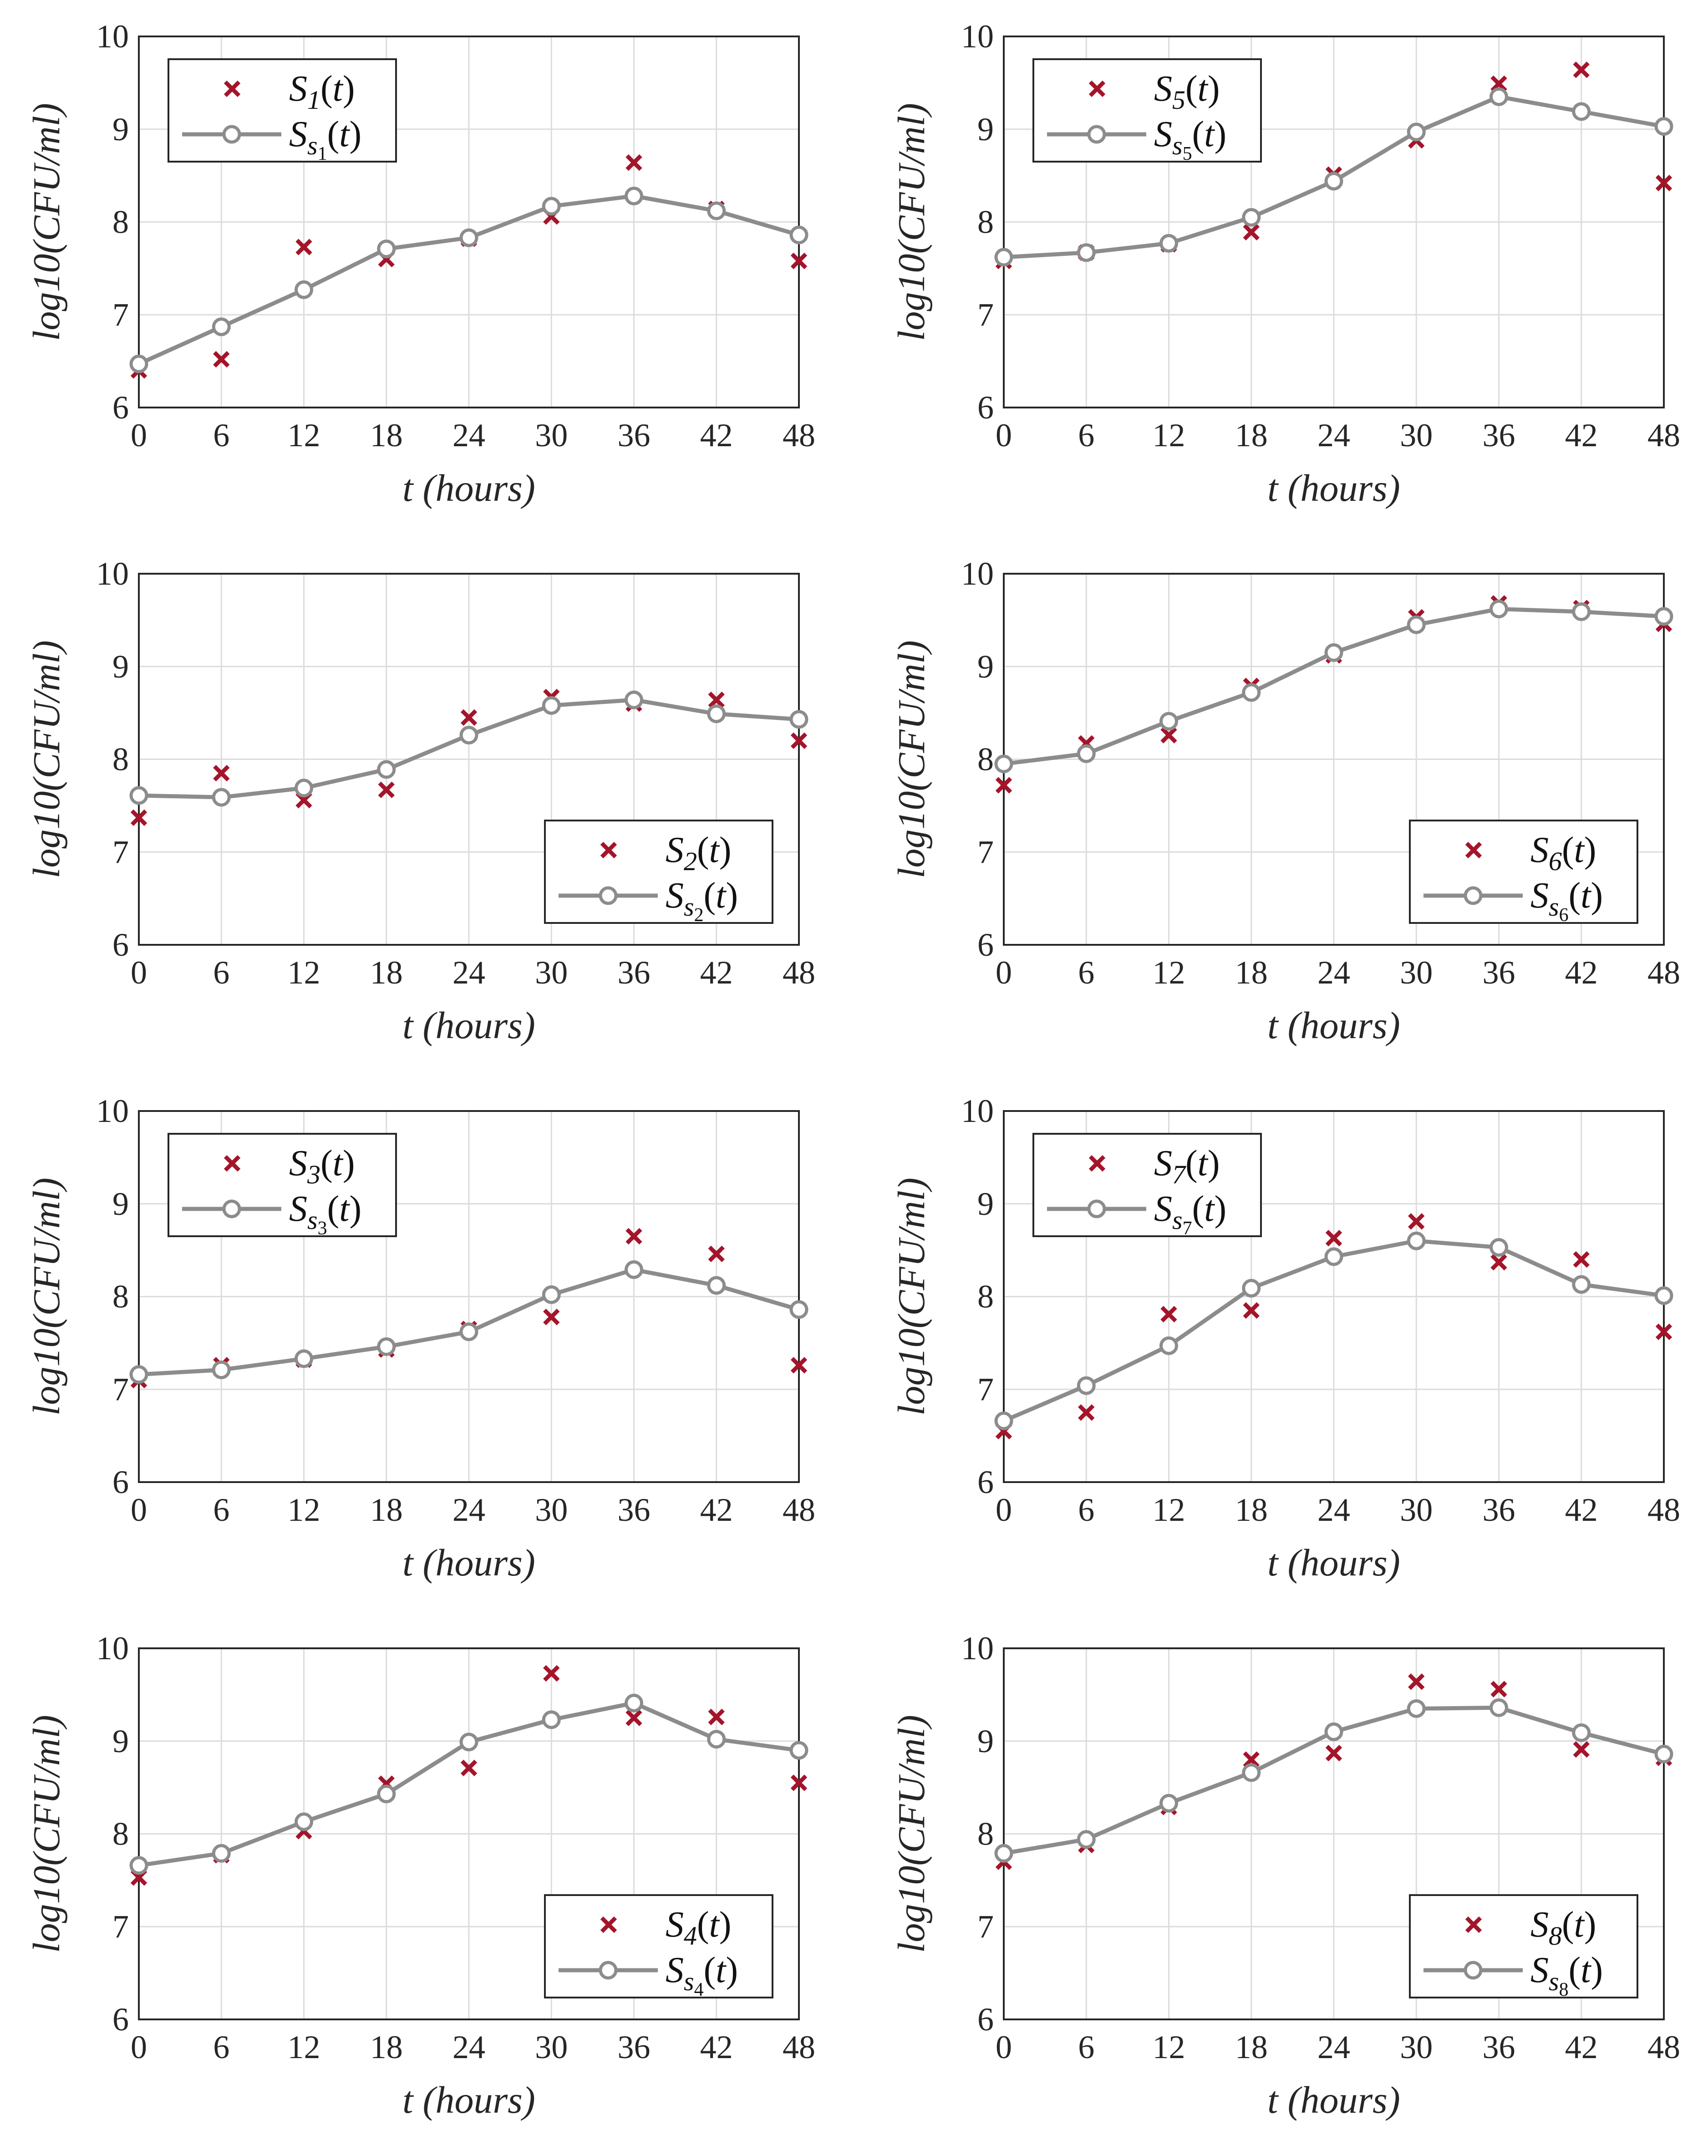 The image size is (1708, 2156). I want to click on plot-frame, so click(469, 759).